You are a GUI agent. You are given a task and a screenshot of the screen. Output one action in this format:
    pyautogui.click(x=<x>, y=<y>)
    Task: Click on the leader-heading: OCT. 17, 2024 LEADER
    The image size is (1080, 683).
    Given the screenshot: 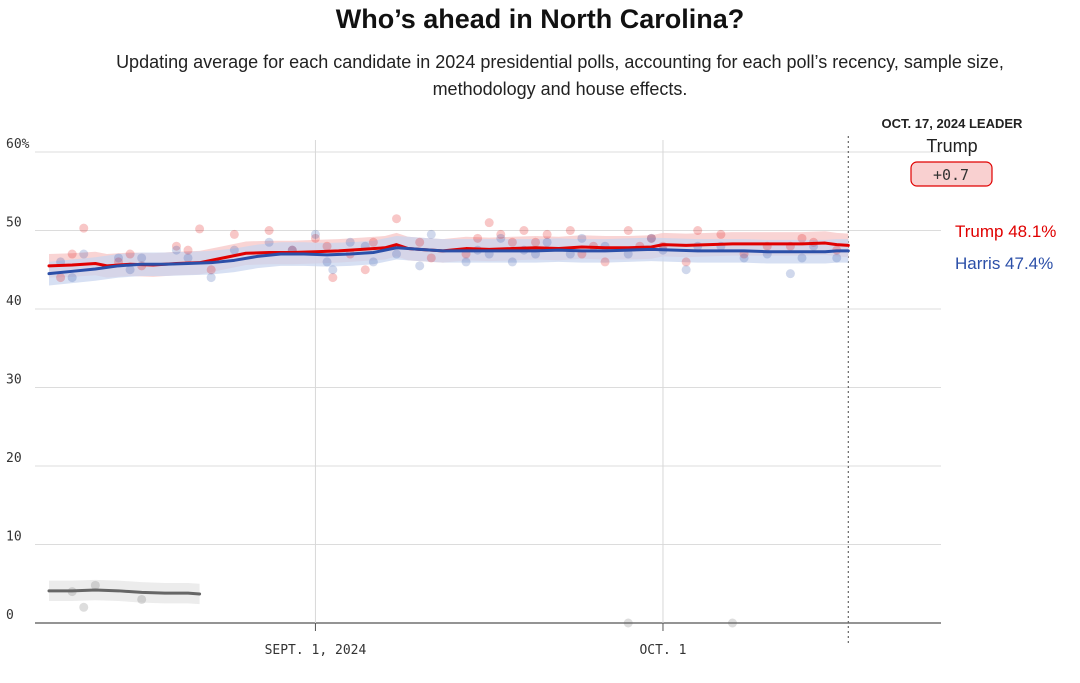 What is the action you would take?
    pyautogui.click(x=952, y=123)
    